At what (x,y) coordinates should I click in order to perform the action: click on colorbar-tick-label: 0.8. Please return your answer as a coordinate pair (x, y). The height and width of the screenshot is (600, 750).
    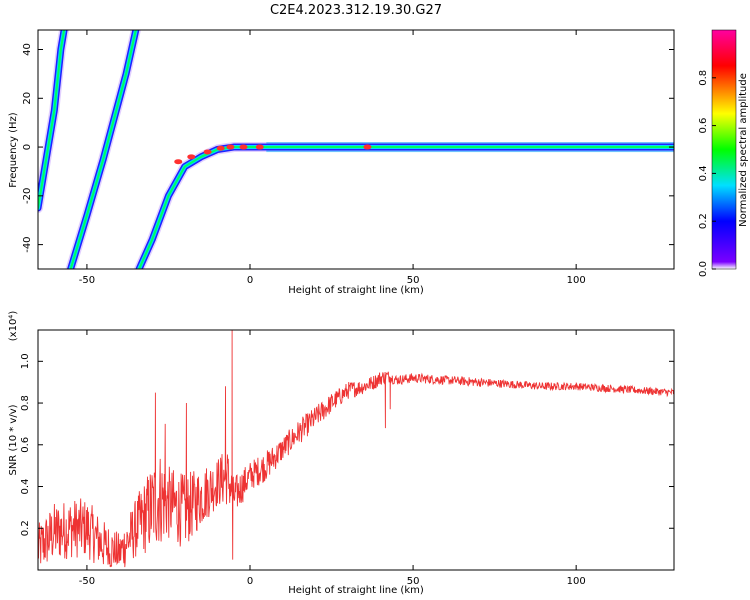
    Looking at the image, I should click on (703, 78).